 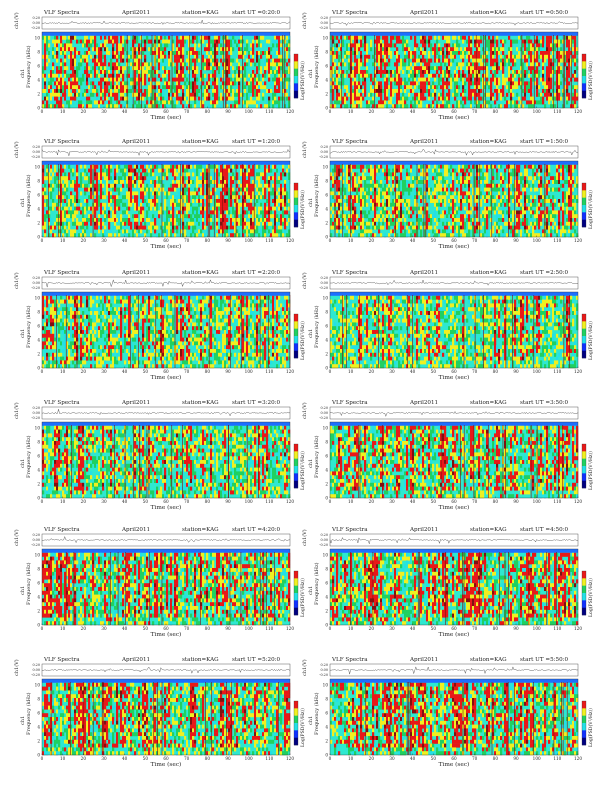 What do you see at coordinates (38, 195) in the screenshot?
I see `frequency-ytick: 6` at bounding box center [38, 195].